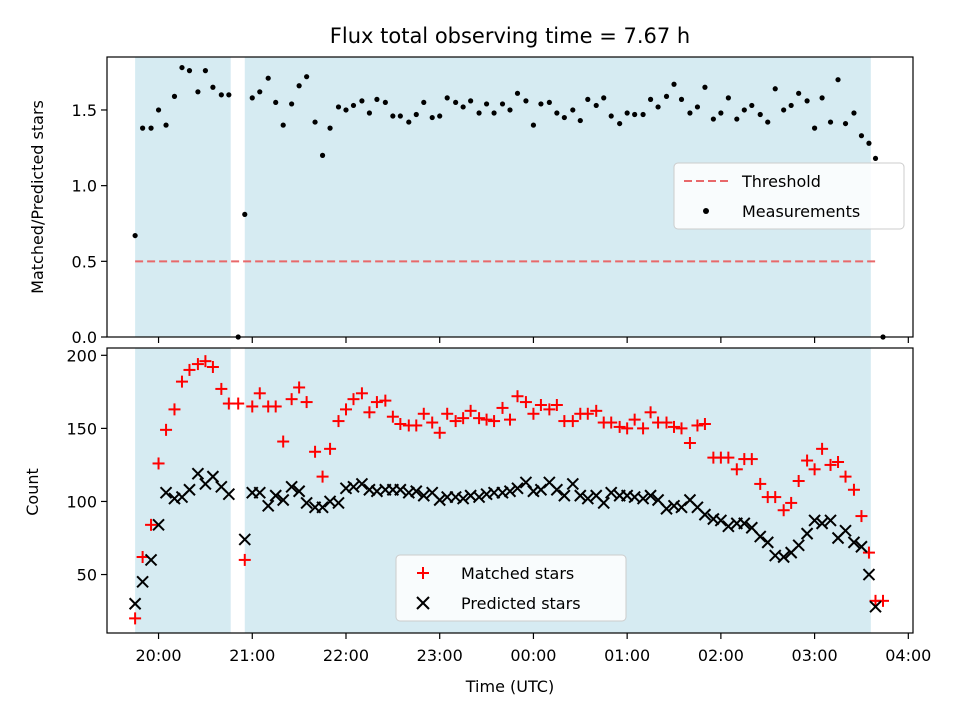  Describe the element at coordinates (84, 337) in the screenshot. I see `y-tick-label: 0.0` at that location.